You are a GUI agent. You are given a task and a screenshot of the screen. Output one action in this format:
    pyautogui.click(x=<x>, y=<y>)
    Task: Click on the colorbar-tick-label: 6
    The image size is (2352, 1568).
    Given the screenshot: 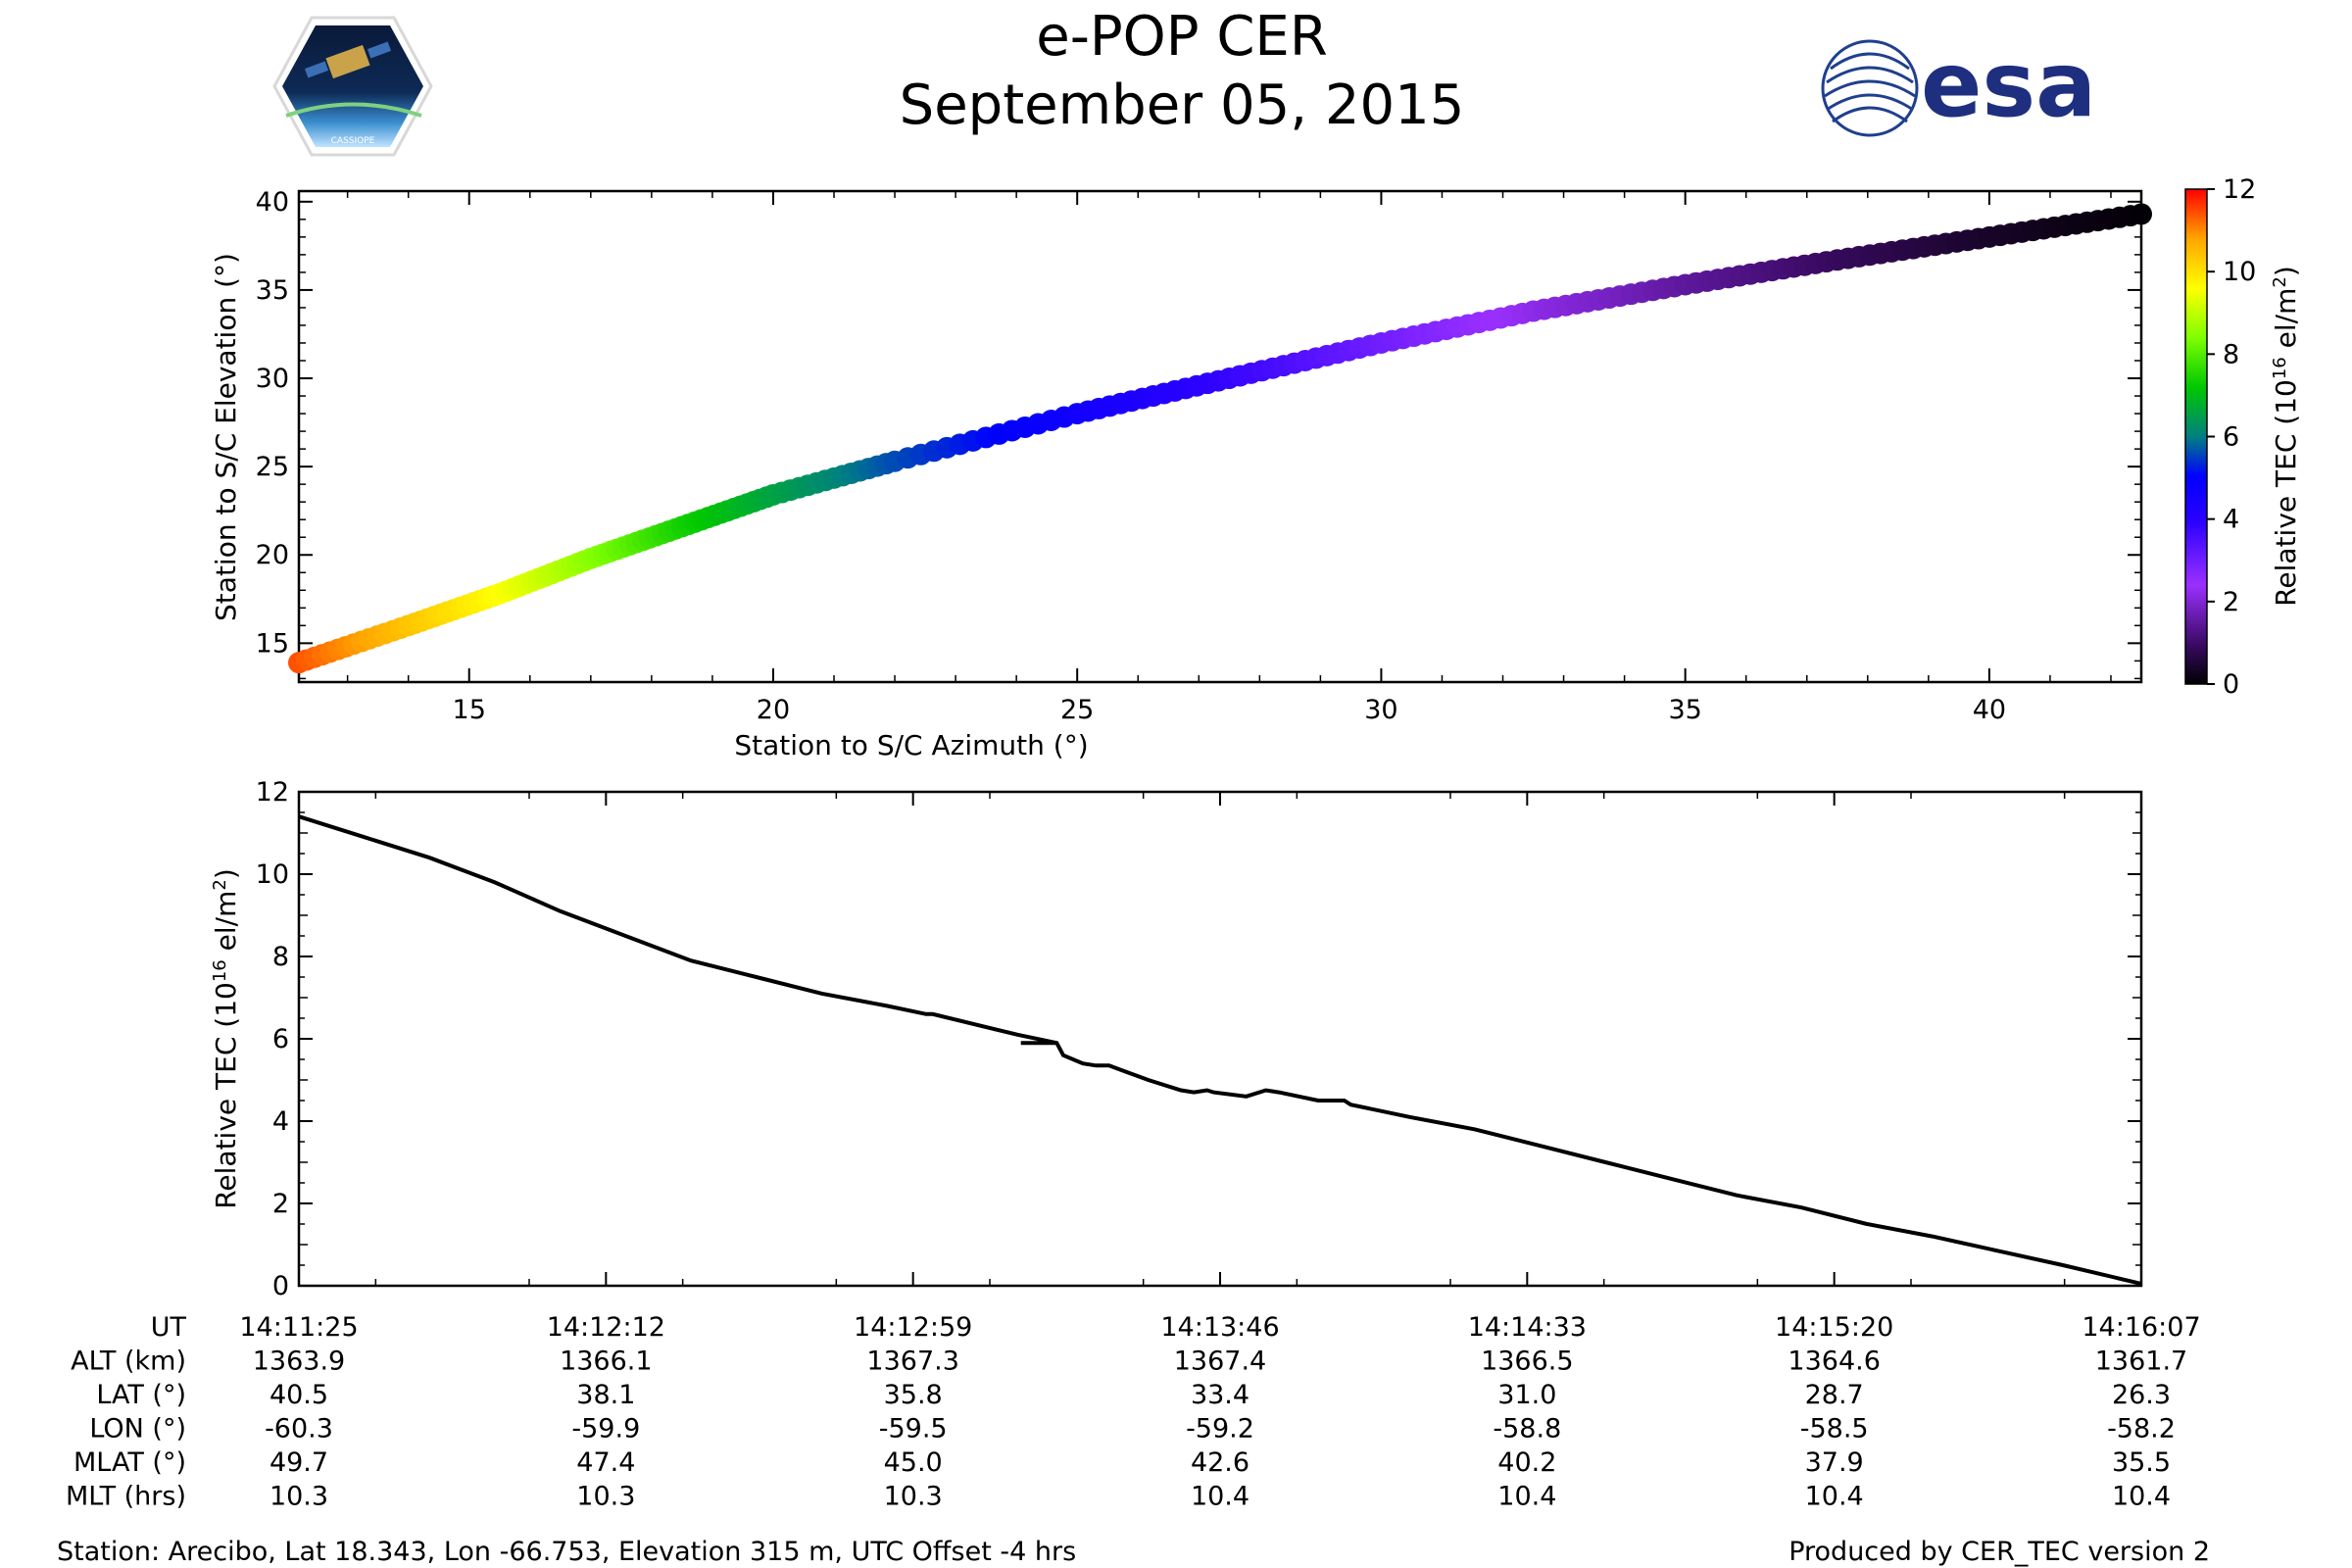 What is the action you would take?
    pyautogui.click(x=2231, y=437)
    